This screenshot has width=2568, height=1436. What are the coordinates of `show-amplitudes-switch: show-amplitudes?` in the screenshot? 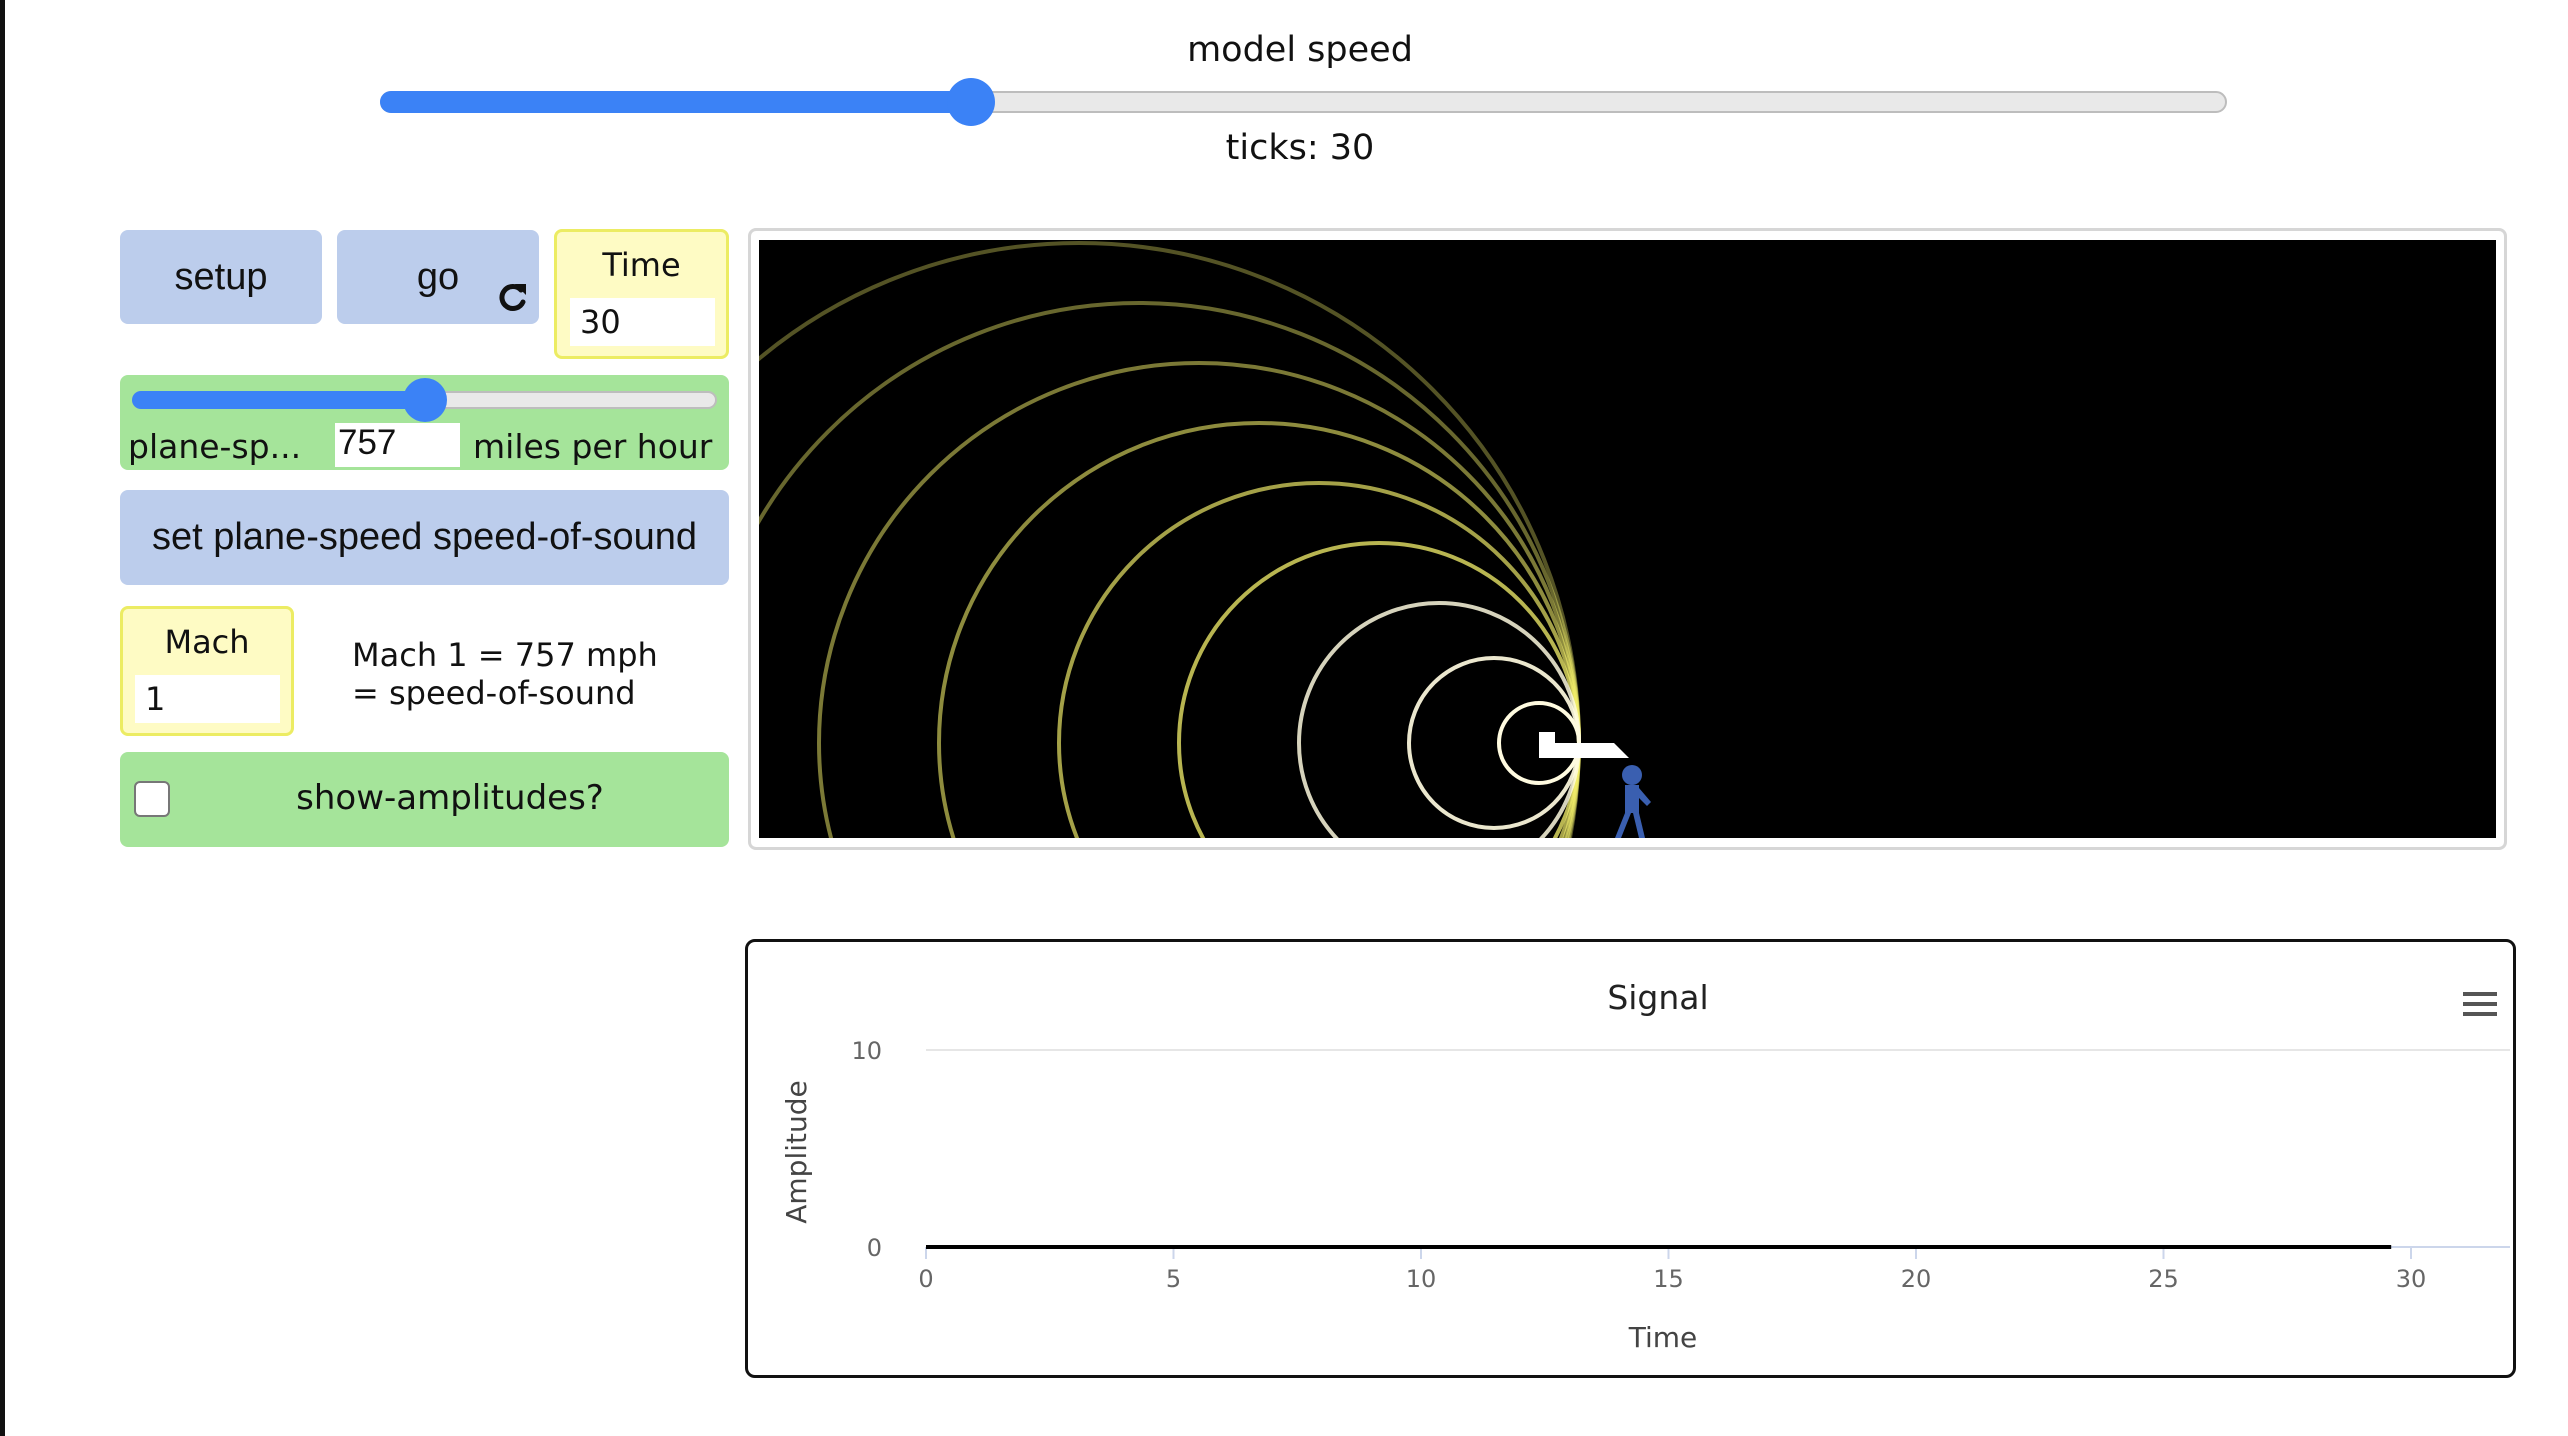 It's located at (424, 799).